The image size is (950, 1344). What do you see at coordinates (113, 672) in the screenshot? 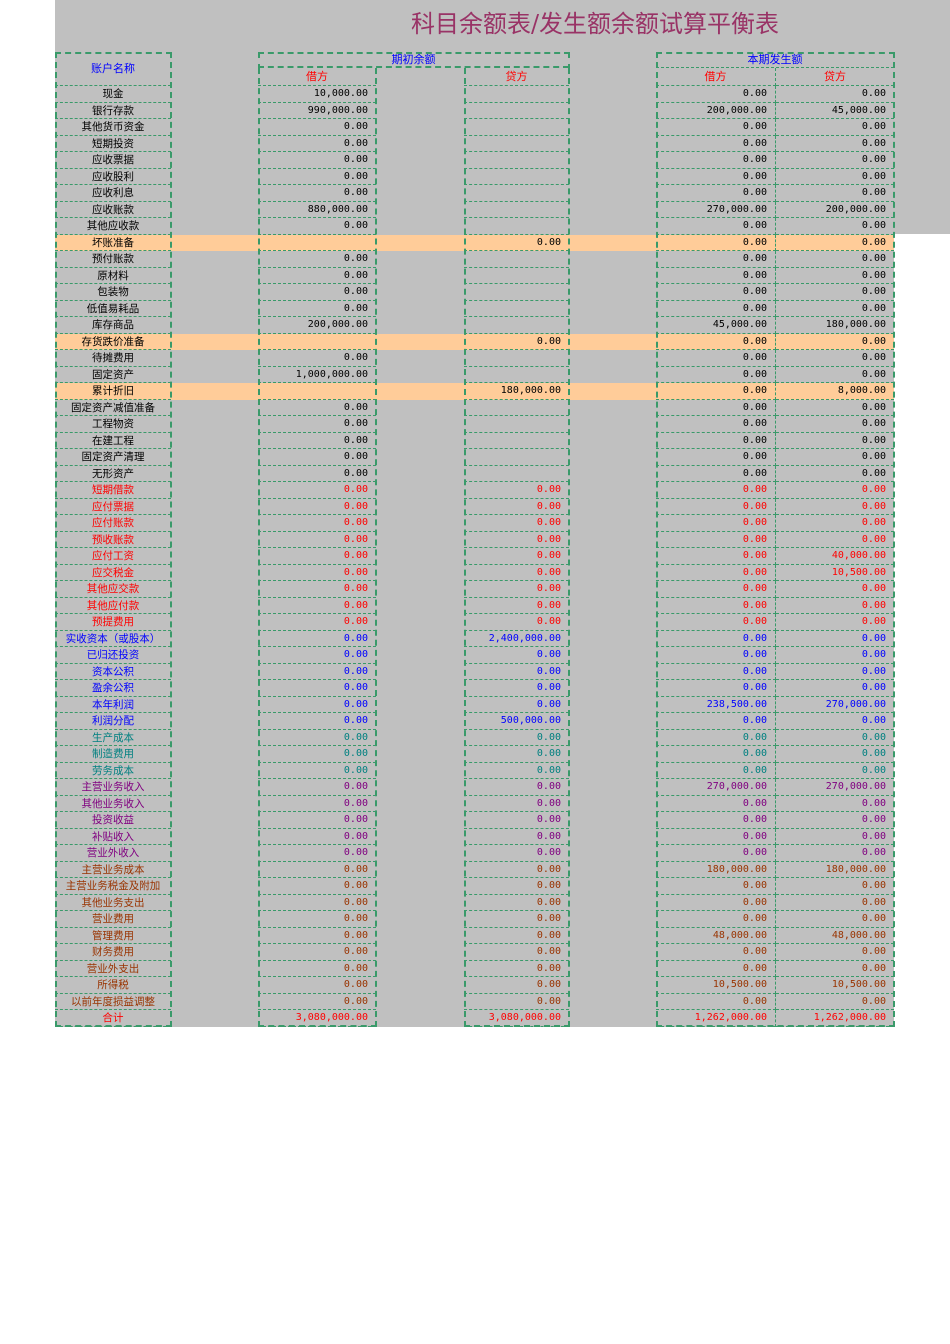
I see `account-name: 资本公积` at bounding box center [113, 672].